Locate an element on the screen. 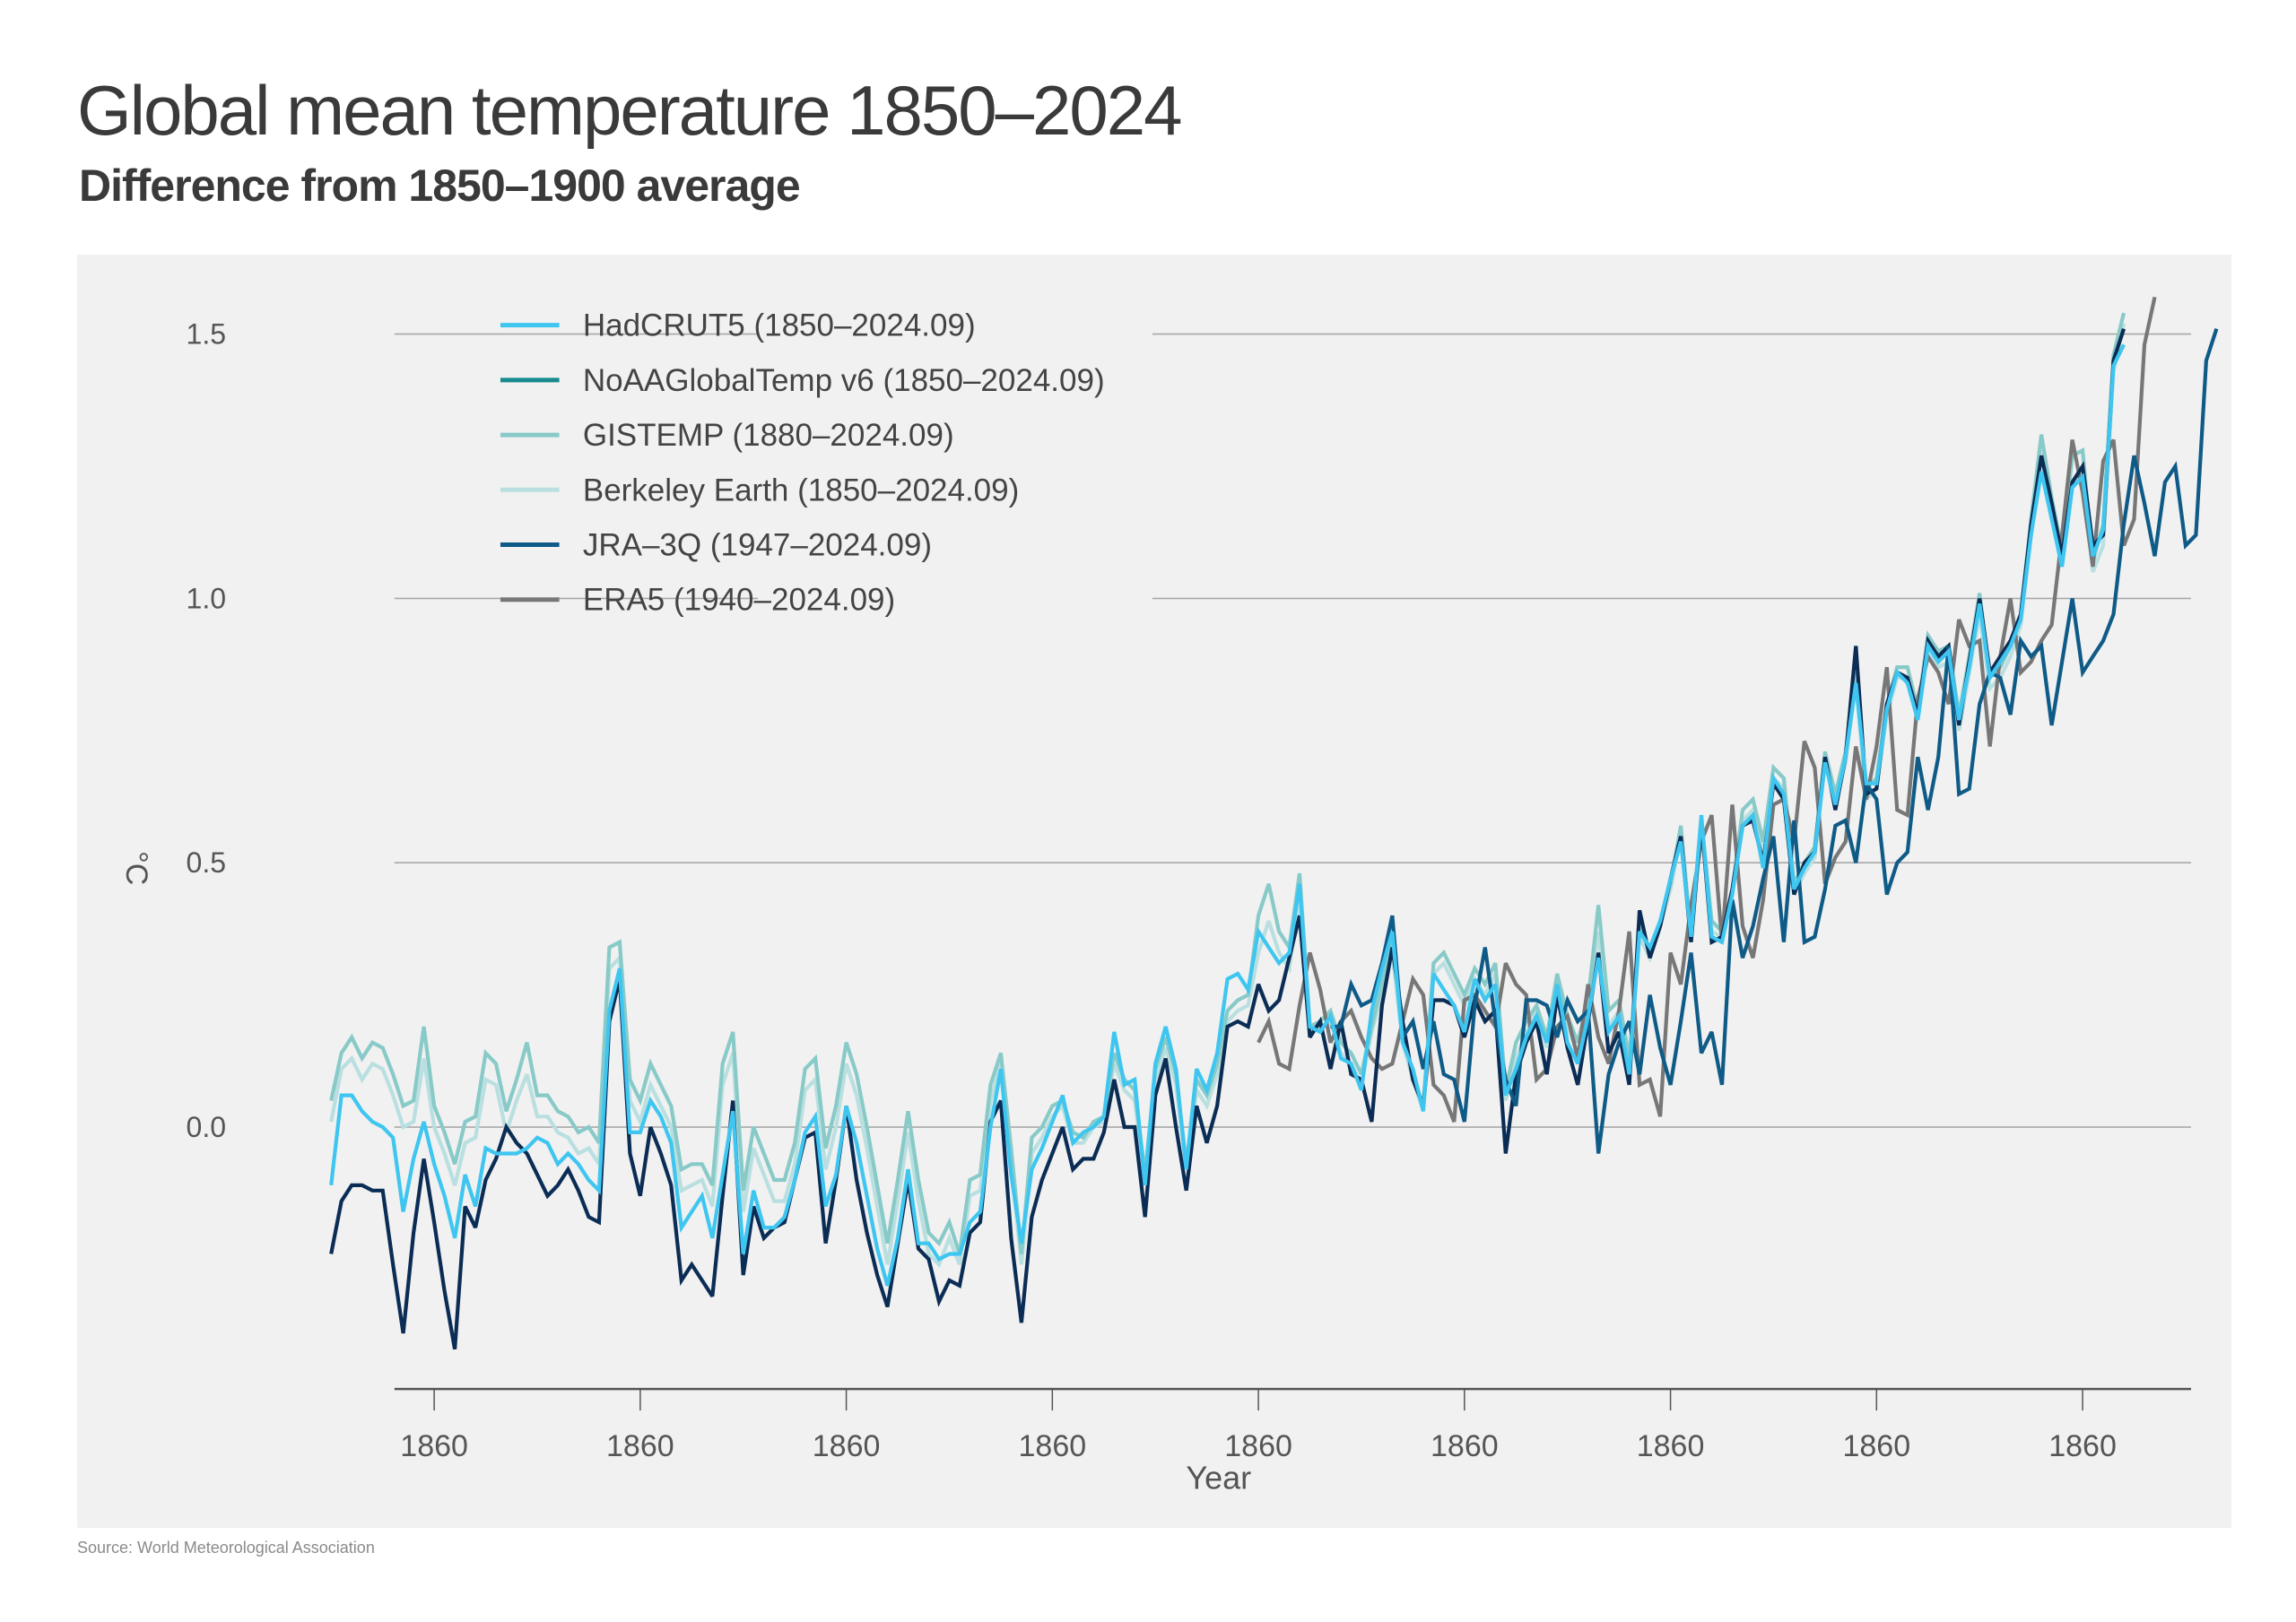 This screenshot has width=2296, height=1622. x-axis: 1860 1860 1860 1860 1860 1860 1860 1860 1860 is located at coordinates (1292, 1425).